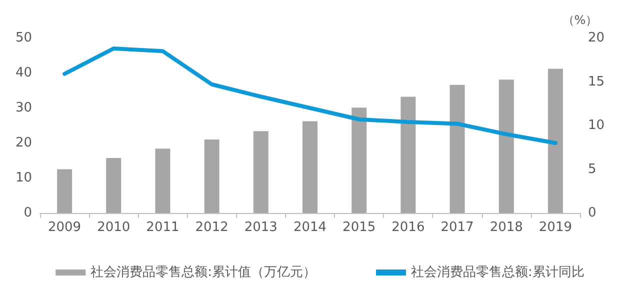 This screenshot has width=640, height=288. Describe the element at coordinates (23, 178) in the screenshot. I see `y-tick-label: 10` at that location.